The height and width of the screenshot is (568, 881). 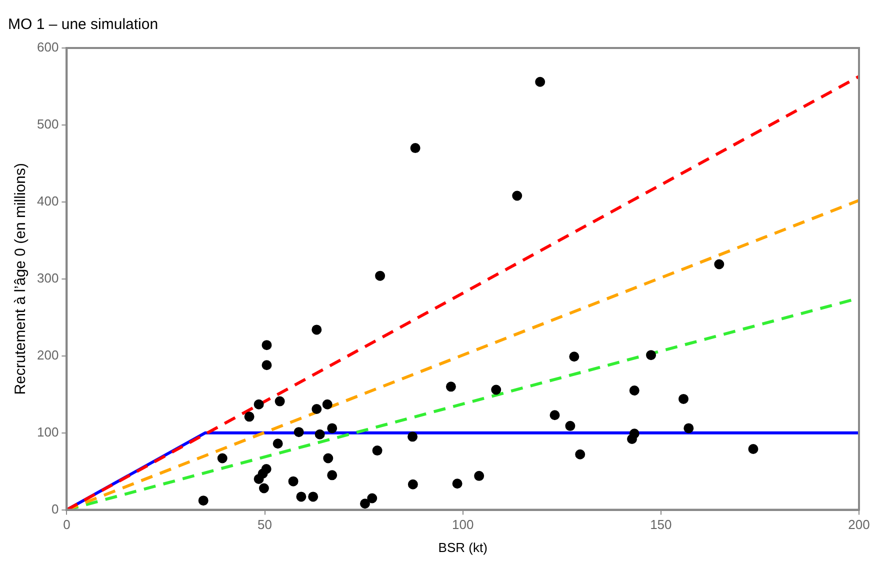 I want to click on x-tick-label: 50, so click(x=265, y=524).